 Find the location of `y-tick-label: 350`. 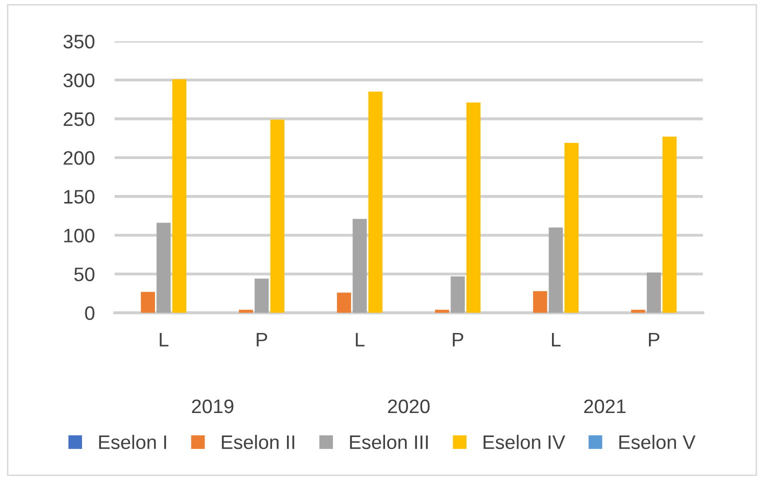

y-tick-label: 350 is located at coordinates (78, 41).